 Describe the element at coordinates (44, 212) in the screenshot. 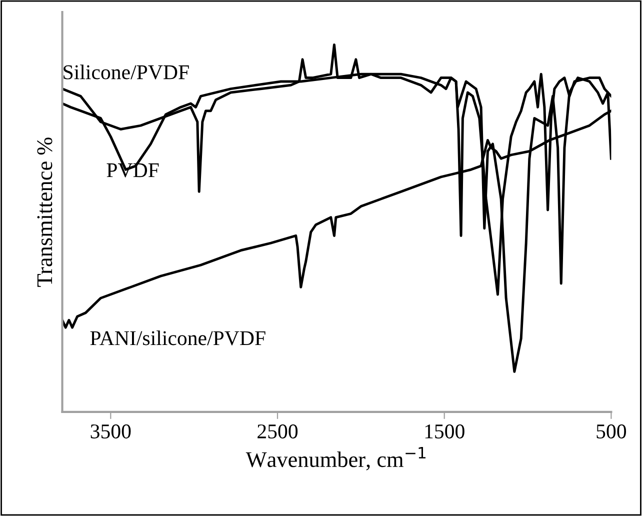

I see `y-axis-title: Transmittence %` at that location.